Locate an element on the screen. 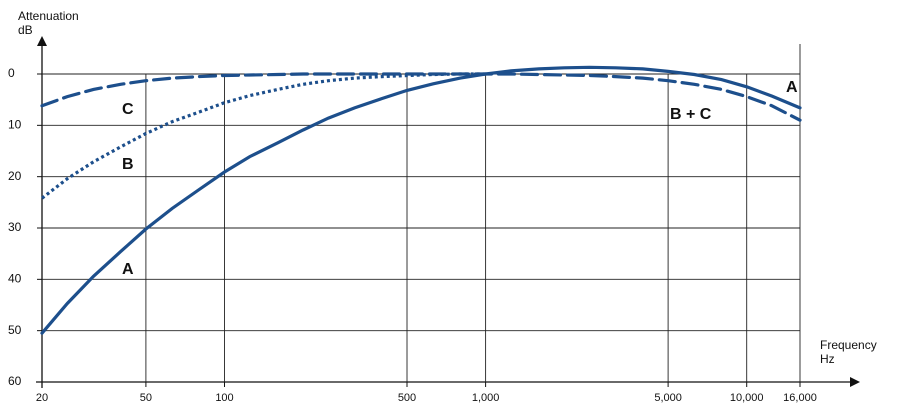  y-tick-label: 0 is located at coordinates (11, 73).